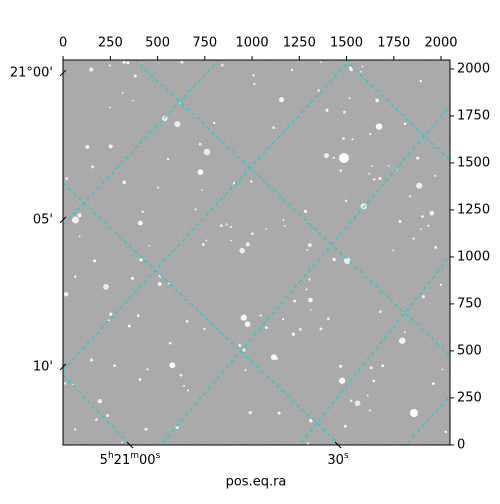 This screenshot has width=500, height=504. Describe the element at coordinates (331, 460) in the screenshot. I see `label-part: 3` at that location.